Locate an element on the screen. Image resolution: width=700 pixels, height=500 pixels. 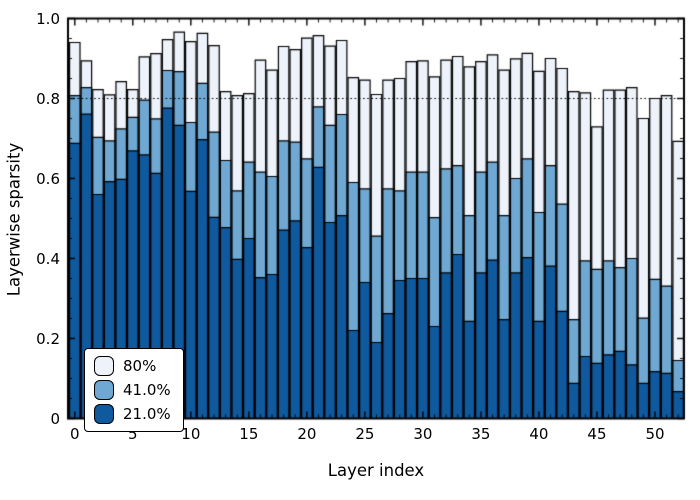
x-tick-label: 20 is located at coordinates (307, 433).